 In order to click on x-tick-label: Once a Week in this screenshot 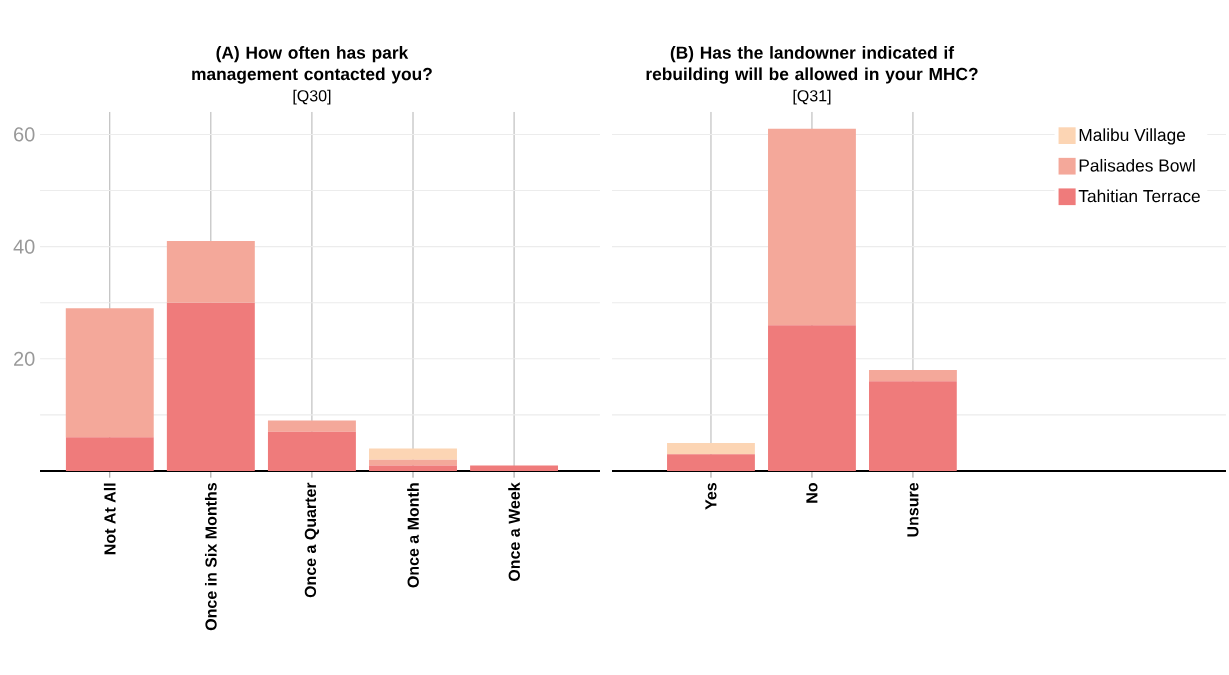, I will do `click(514, 532)`.